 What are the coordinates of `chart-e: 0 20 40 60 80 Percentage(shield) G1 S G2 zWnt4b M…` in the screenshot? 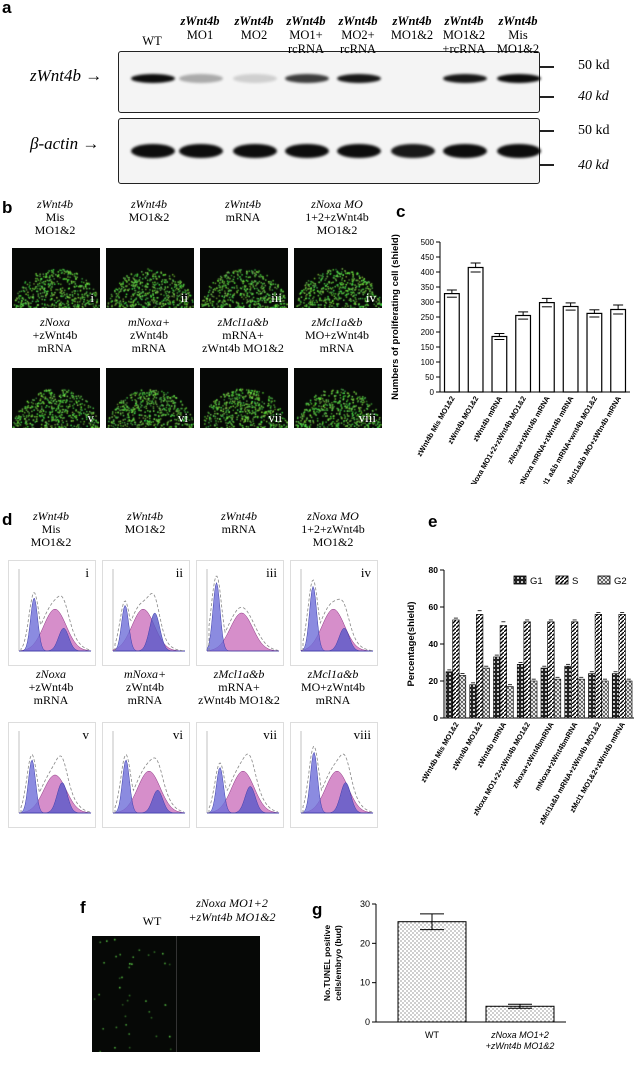 It's located at (520, 695).